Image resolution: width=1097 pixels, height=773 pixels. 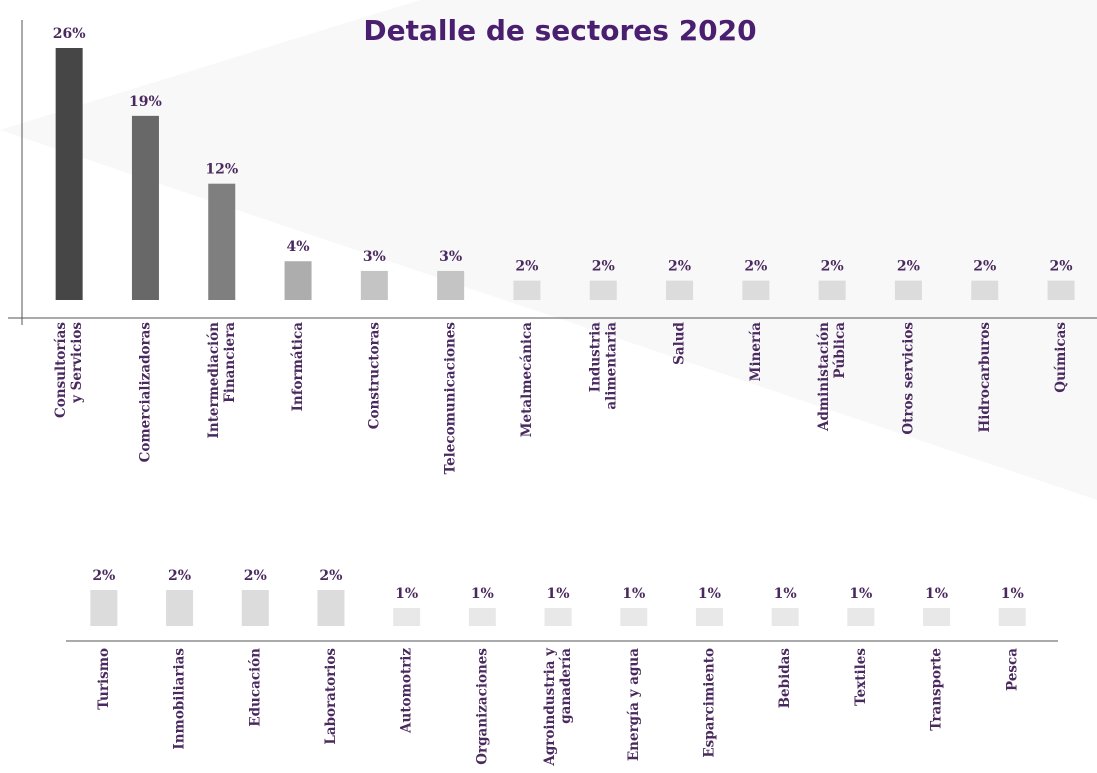 I want to click on x-tick-label: Laboratorios, so click(x=330, y=696).